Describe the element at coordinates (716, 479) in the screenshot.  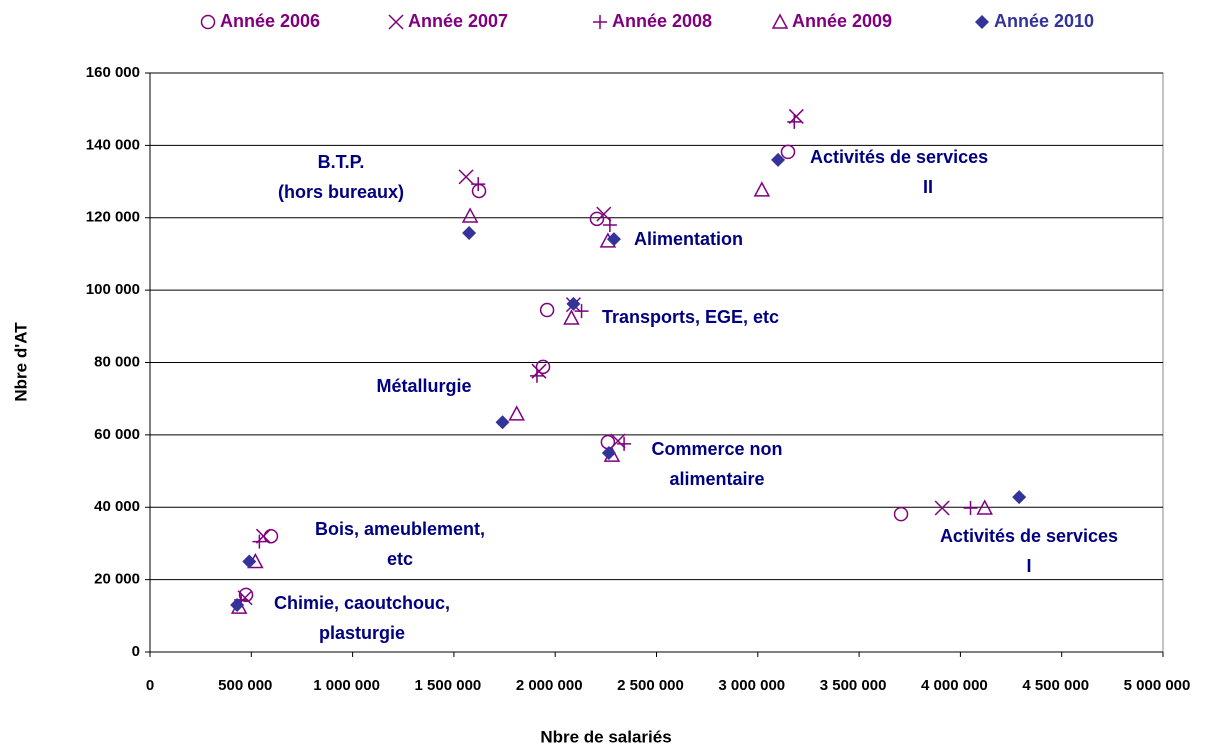
I see `annotation: alimentaire` at that location.